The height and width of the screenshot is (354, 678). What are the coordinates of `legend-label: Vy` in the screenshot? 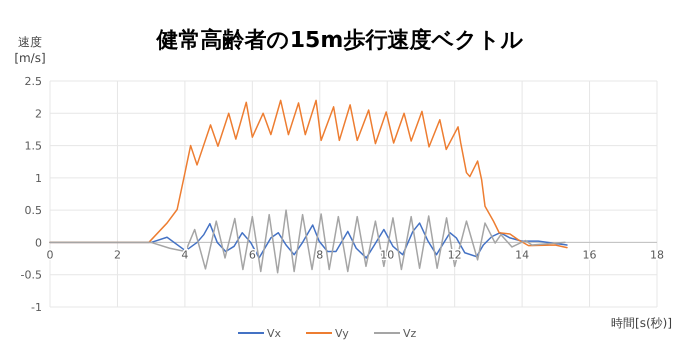 It's located at (342, 333).